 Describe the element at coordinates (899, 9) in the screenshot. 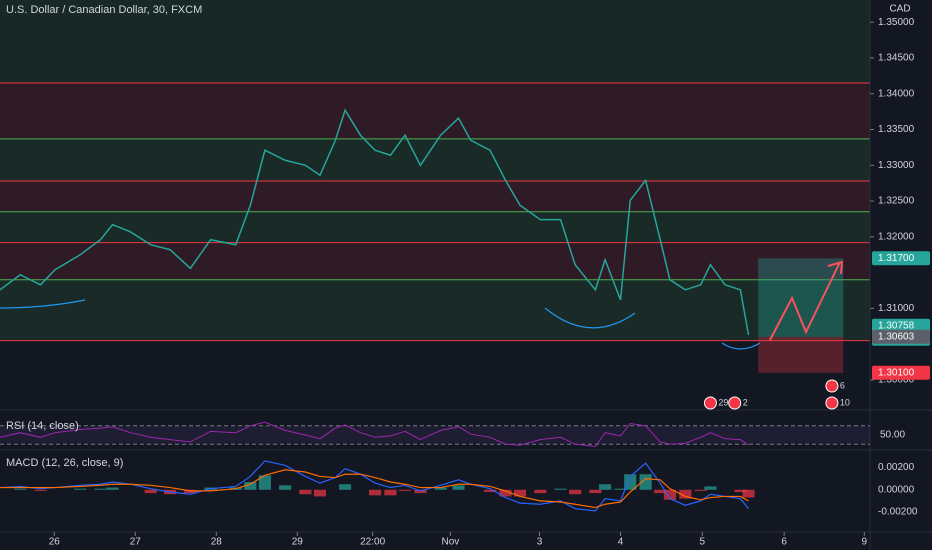

I see `currency-label: CAD` at that location.